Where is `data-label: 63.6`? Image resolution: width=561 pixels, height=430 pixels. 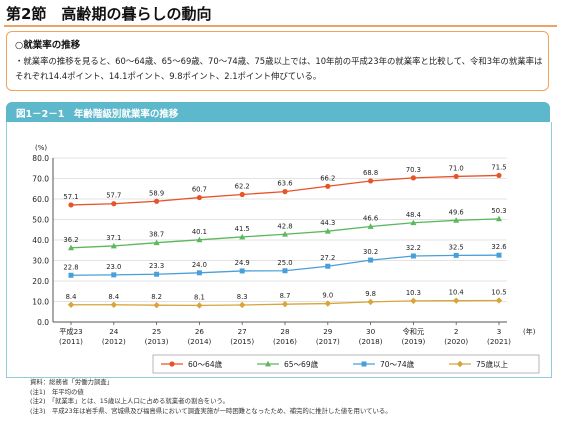
data-label: 63.6 is located at coordinates (284, 184).